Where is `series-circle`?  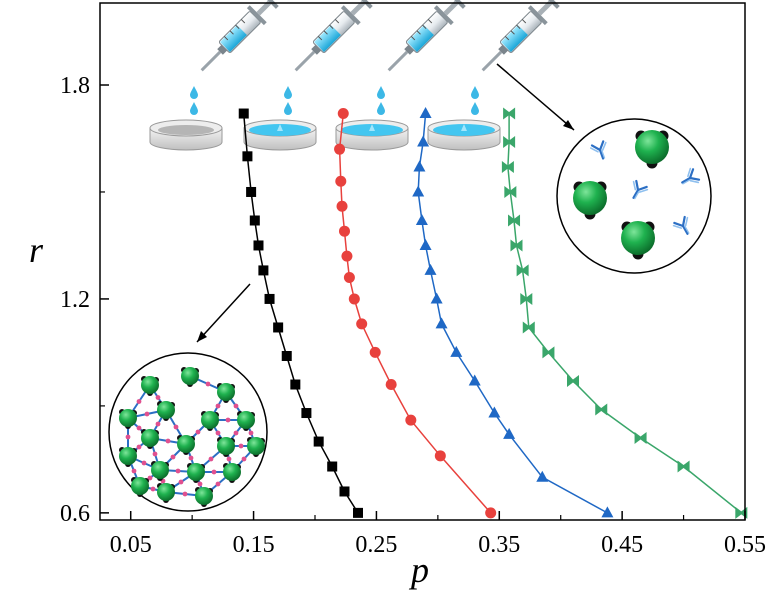 series-circle is located at coordinates (415, 313).